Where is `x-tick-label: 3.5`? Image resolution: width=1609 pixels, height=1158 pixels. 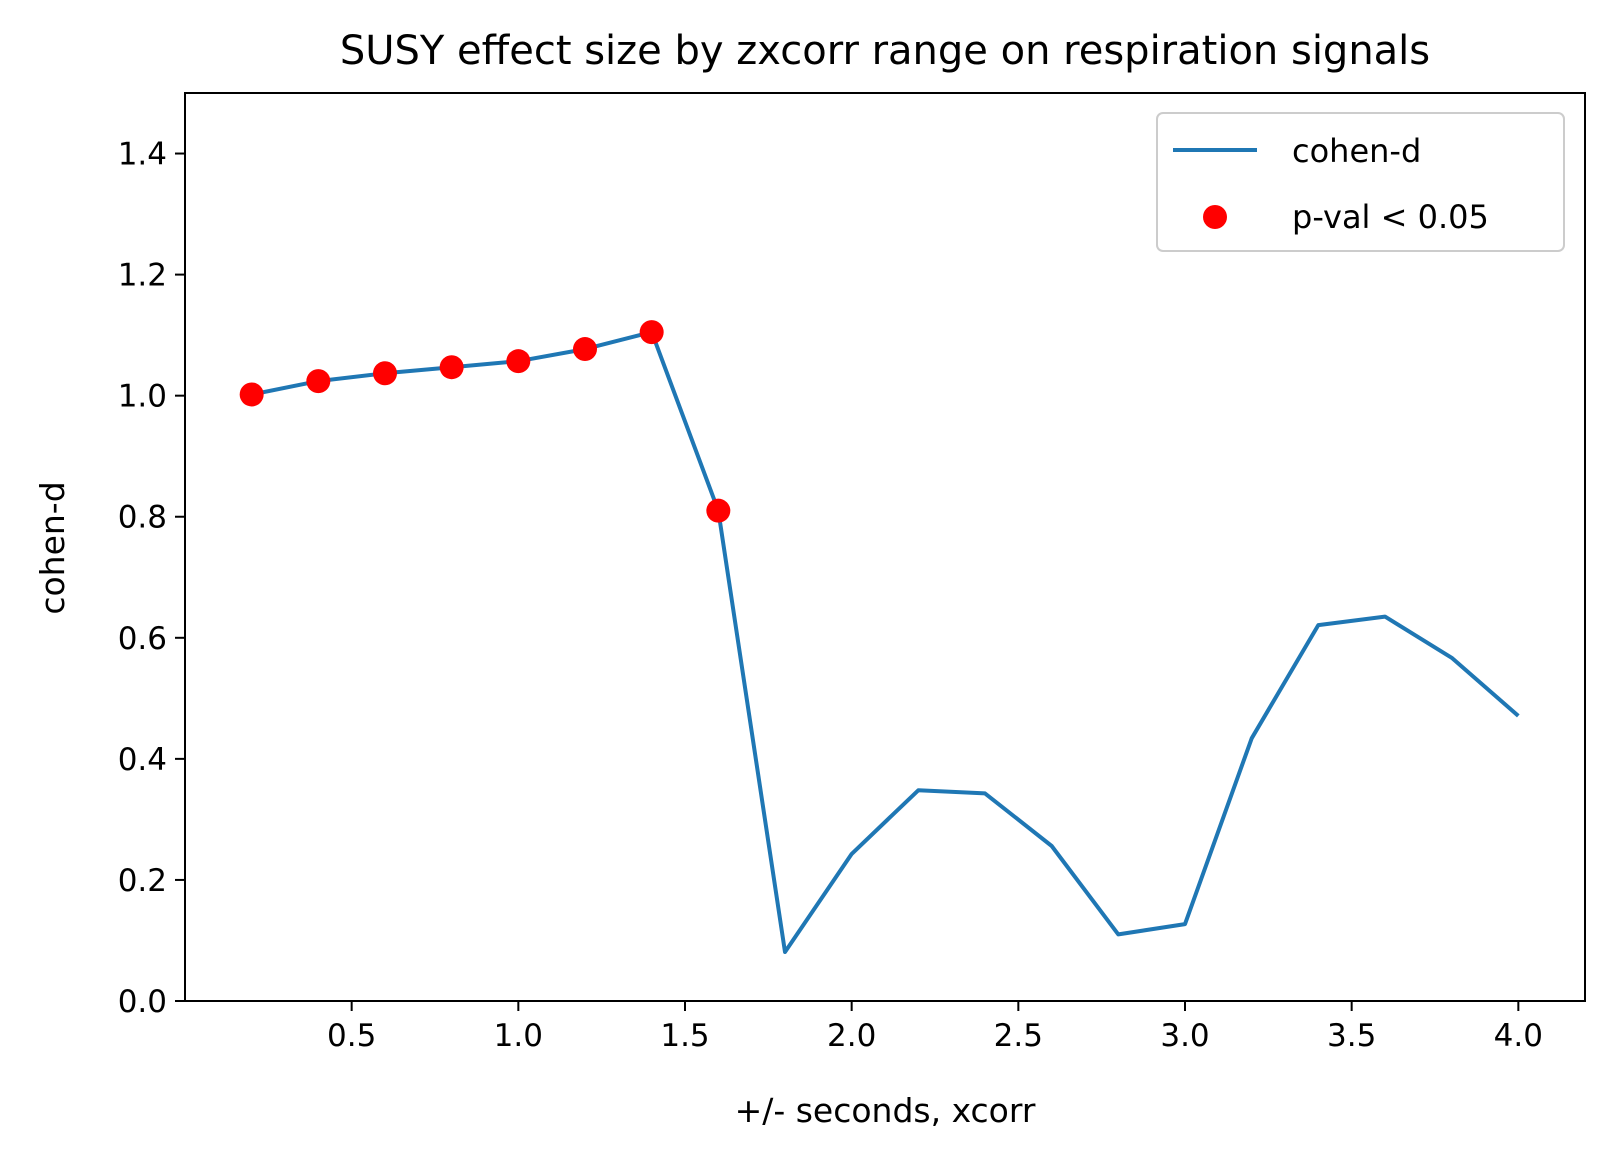 x-tick-label: 3.5 is located at coordinates (1351, 1036).